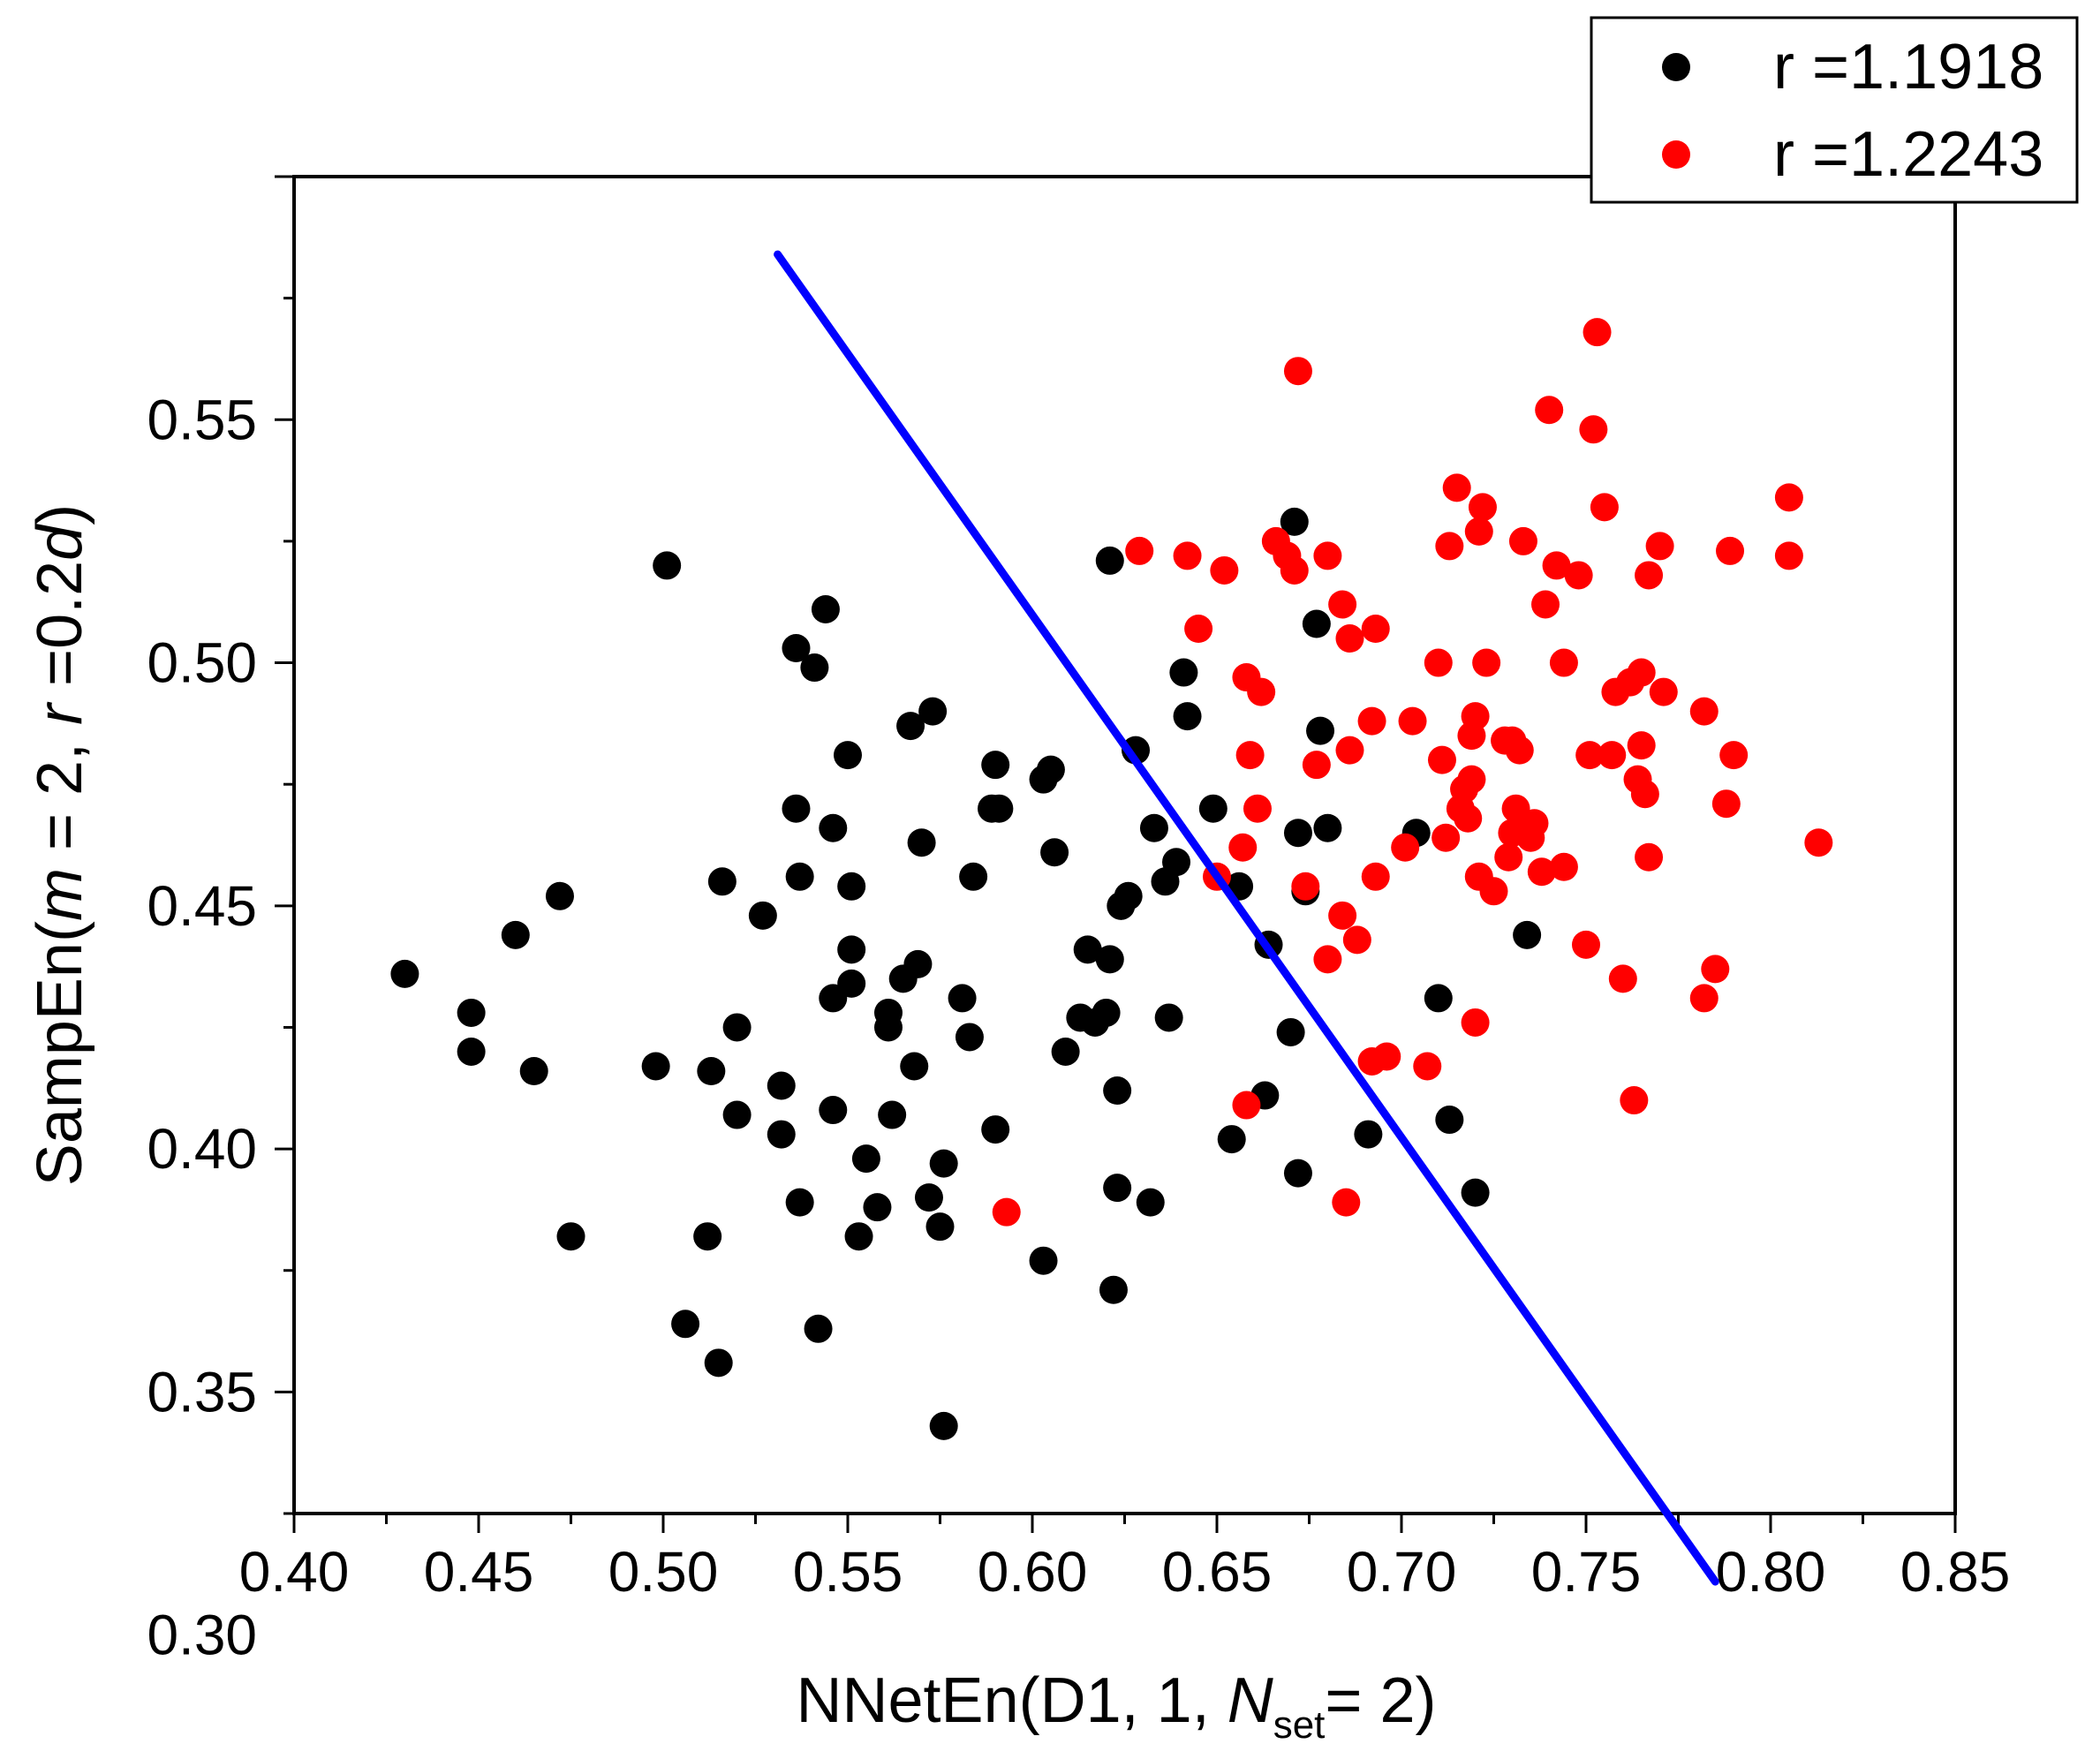  Describe the element at coordinates (1402, 1572) in the screenshot. I see `x-tick-label: 0.70` at that location.